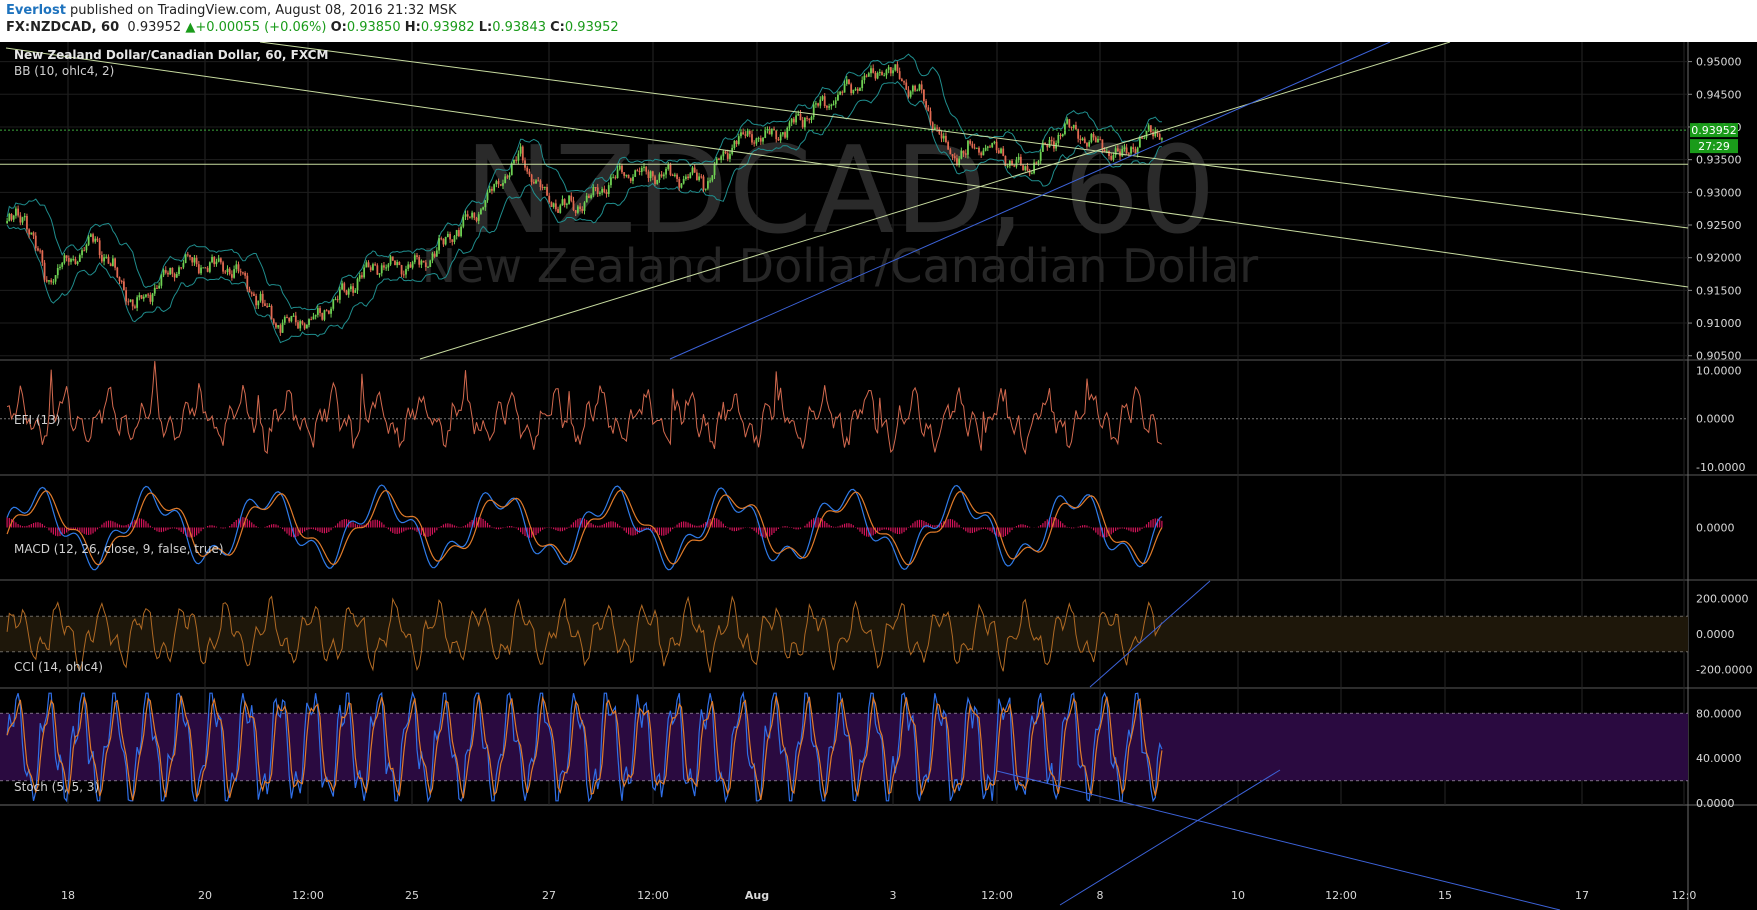  Describe the element at coordinates (56, 787) in the screenshot. I see `stoch-label: Stoch (5, 5, 3)` at that location.